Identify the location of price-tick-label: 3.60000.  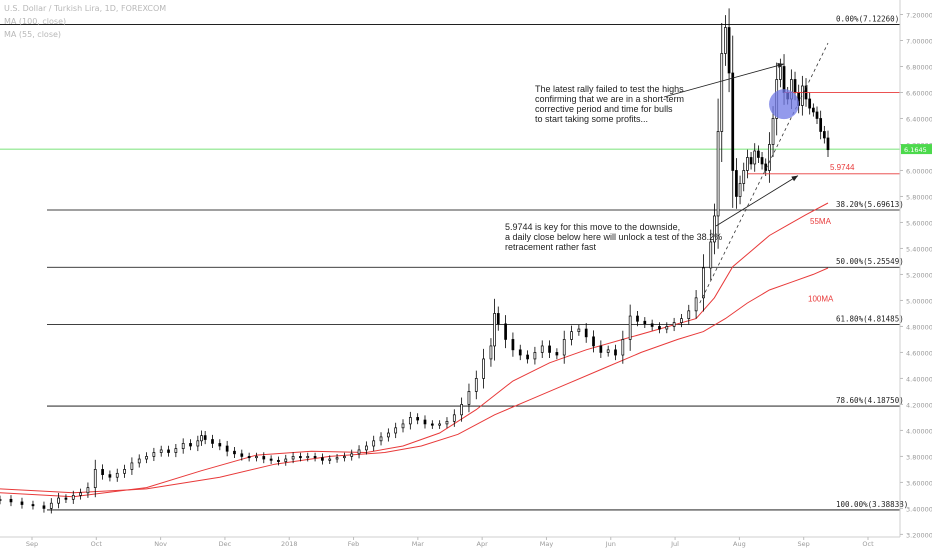
(919, 483).